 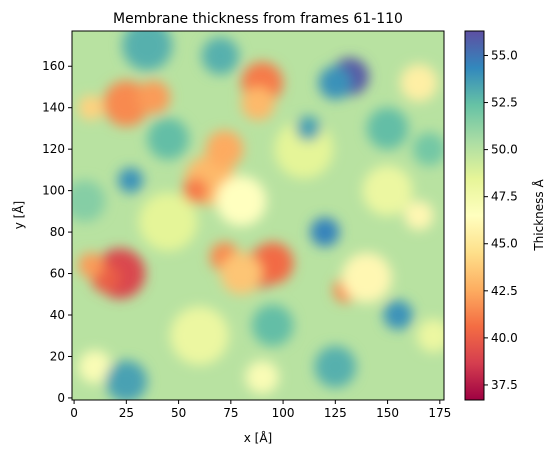 I want to click on colorbar-tick-label: 47.5, so click(x=504, y=197).